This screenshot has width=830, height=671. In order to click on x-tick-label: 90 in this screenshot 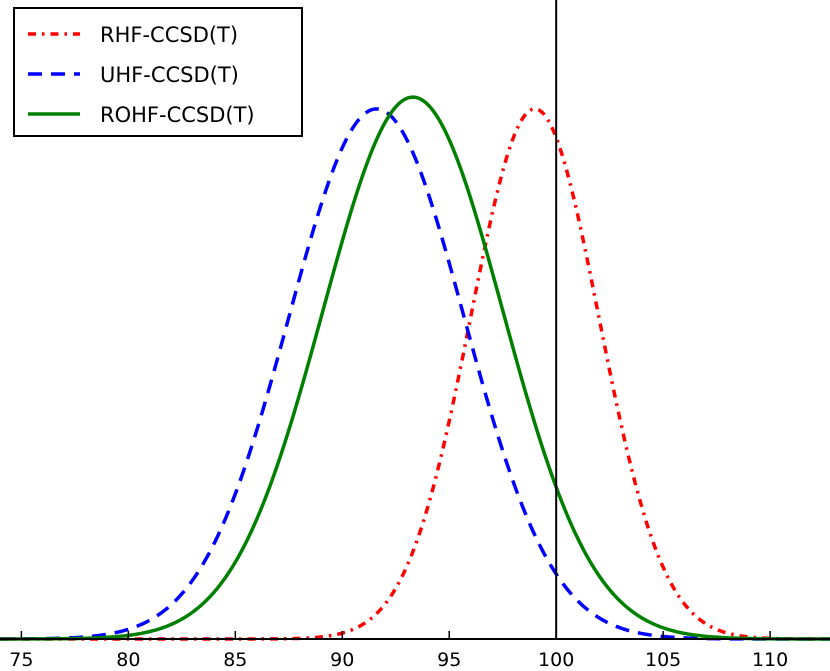, I will do `click(342, 660)`.